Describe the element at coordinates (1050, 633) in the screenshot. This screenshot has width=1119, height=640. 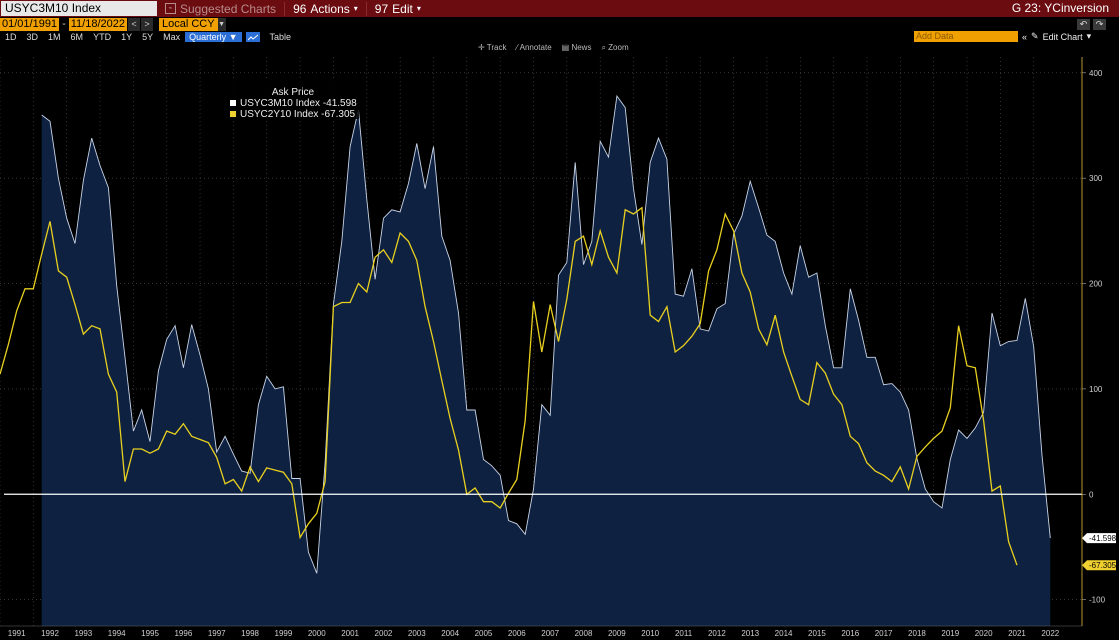
I see `x-tick-label: 2022` at that location.